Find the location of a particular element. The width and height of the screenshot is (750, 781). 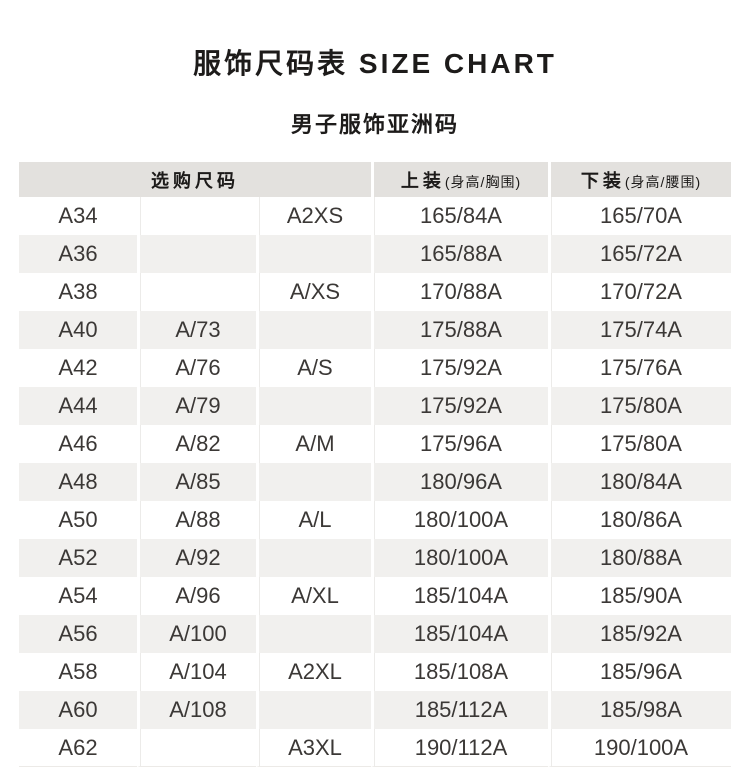

table-row: A50 A/88 A/L 180/100A 180/86A is located at coordinates (374, 520).